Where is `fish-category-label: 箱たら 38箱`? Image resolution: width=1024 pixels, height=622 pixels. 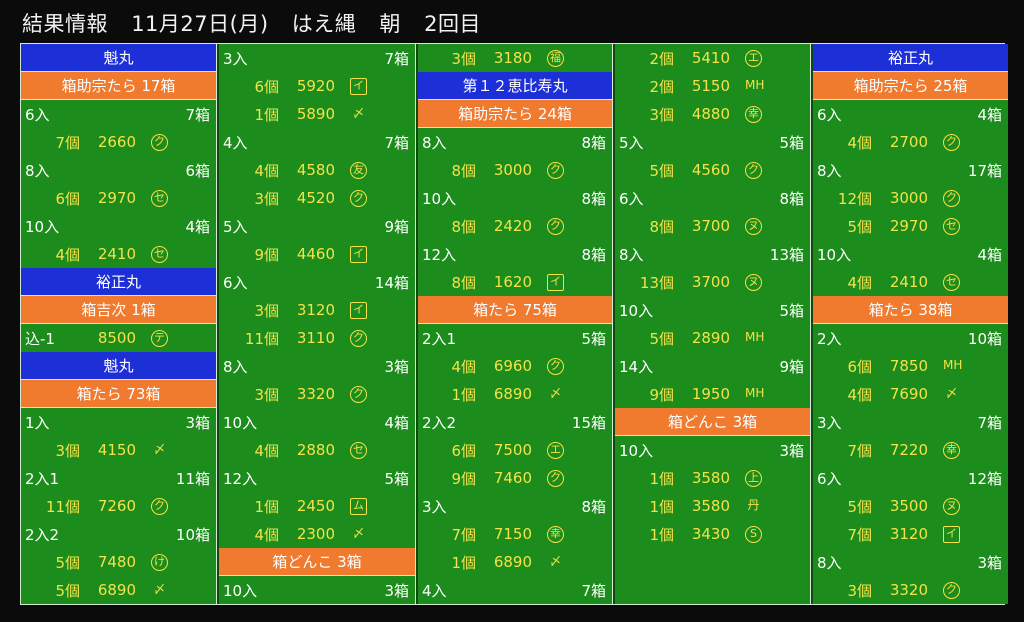
fish-category-label: 箱たら 38箱 is located at coordinates (910, 310).